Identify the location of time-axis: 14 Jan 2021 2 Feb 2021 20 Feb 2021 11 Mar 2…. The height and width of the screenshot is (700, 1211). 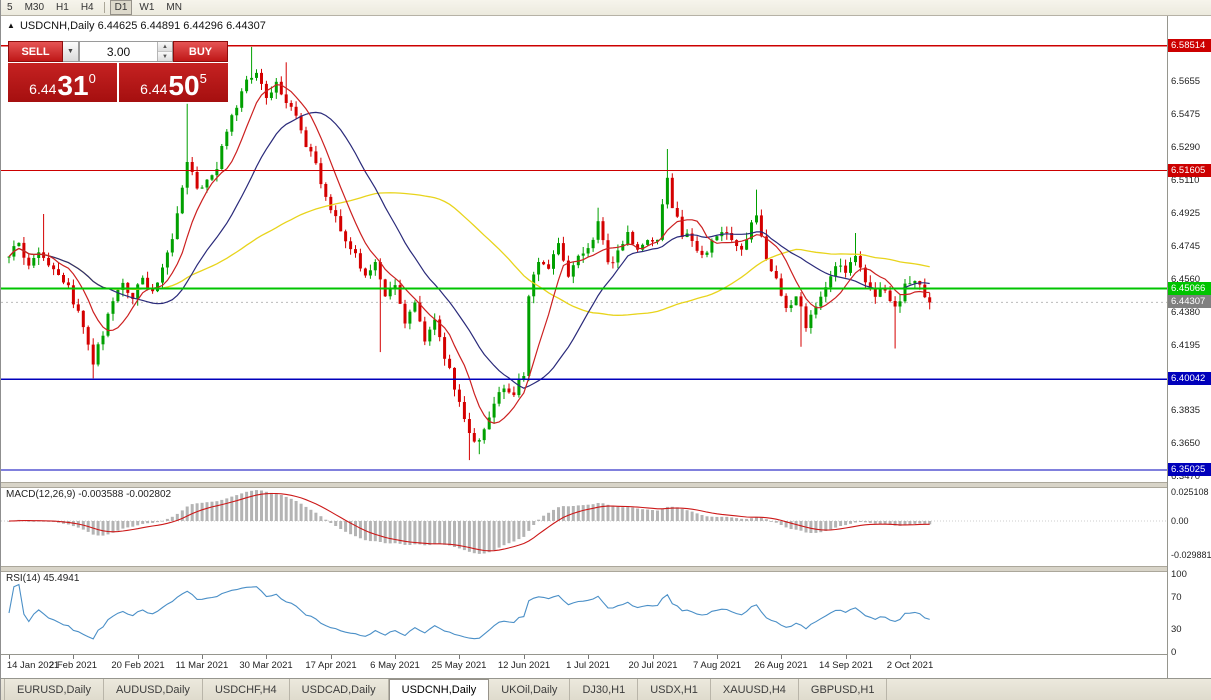
(584, 666).